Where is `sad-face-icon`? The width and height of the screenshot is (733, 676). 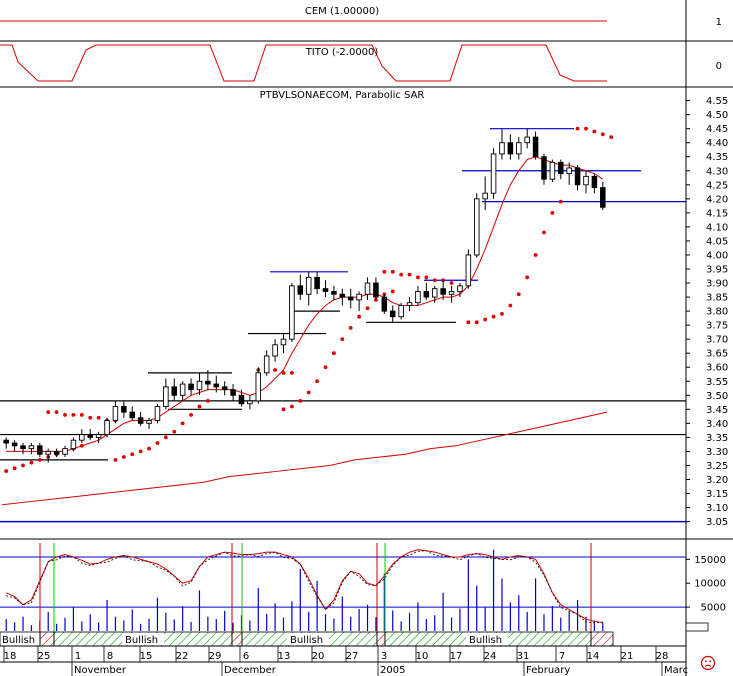 sad-face-icon is located at coordinates (708, 663).